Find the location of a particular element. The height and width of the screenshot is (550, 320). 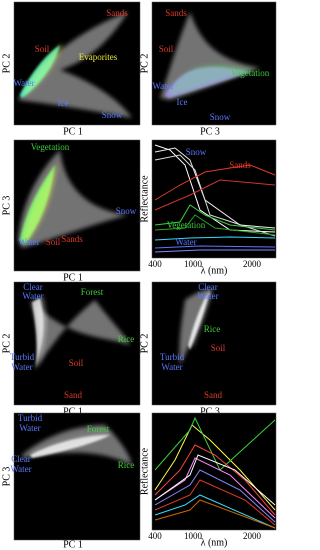

panel: 400 1000 2000 λ (nm) Reflectance is located at coordinates (208, 480).